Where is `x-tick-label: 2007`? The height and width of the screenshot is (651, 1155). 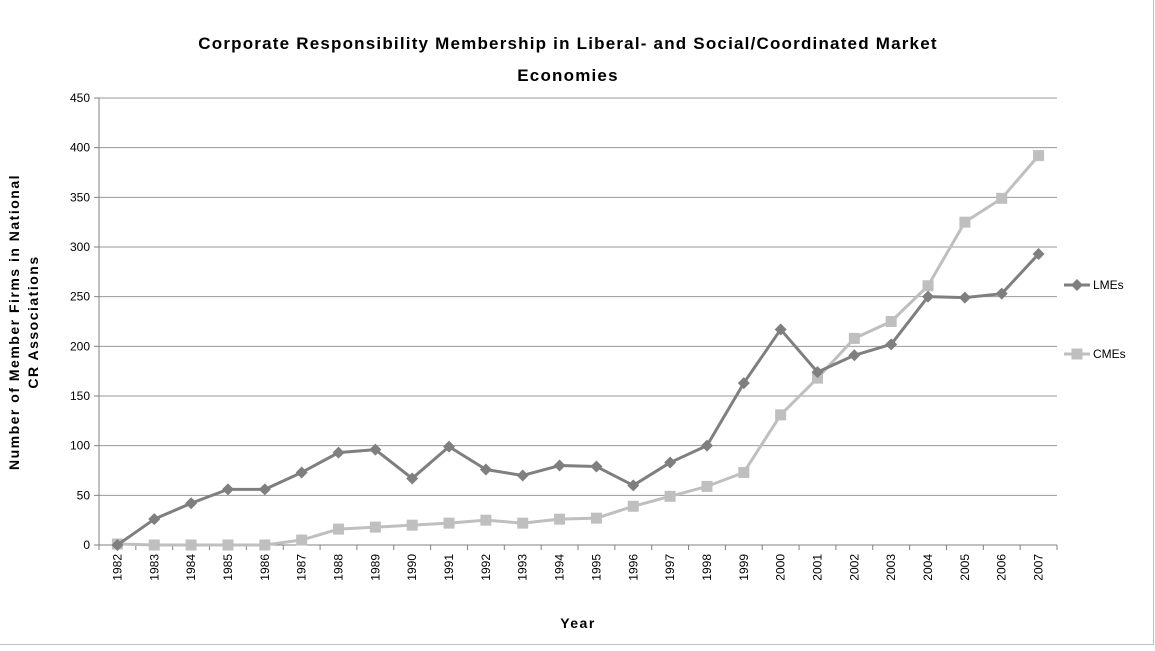 x-tick-label: 2007 is located at coordinates (1039, 567).